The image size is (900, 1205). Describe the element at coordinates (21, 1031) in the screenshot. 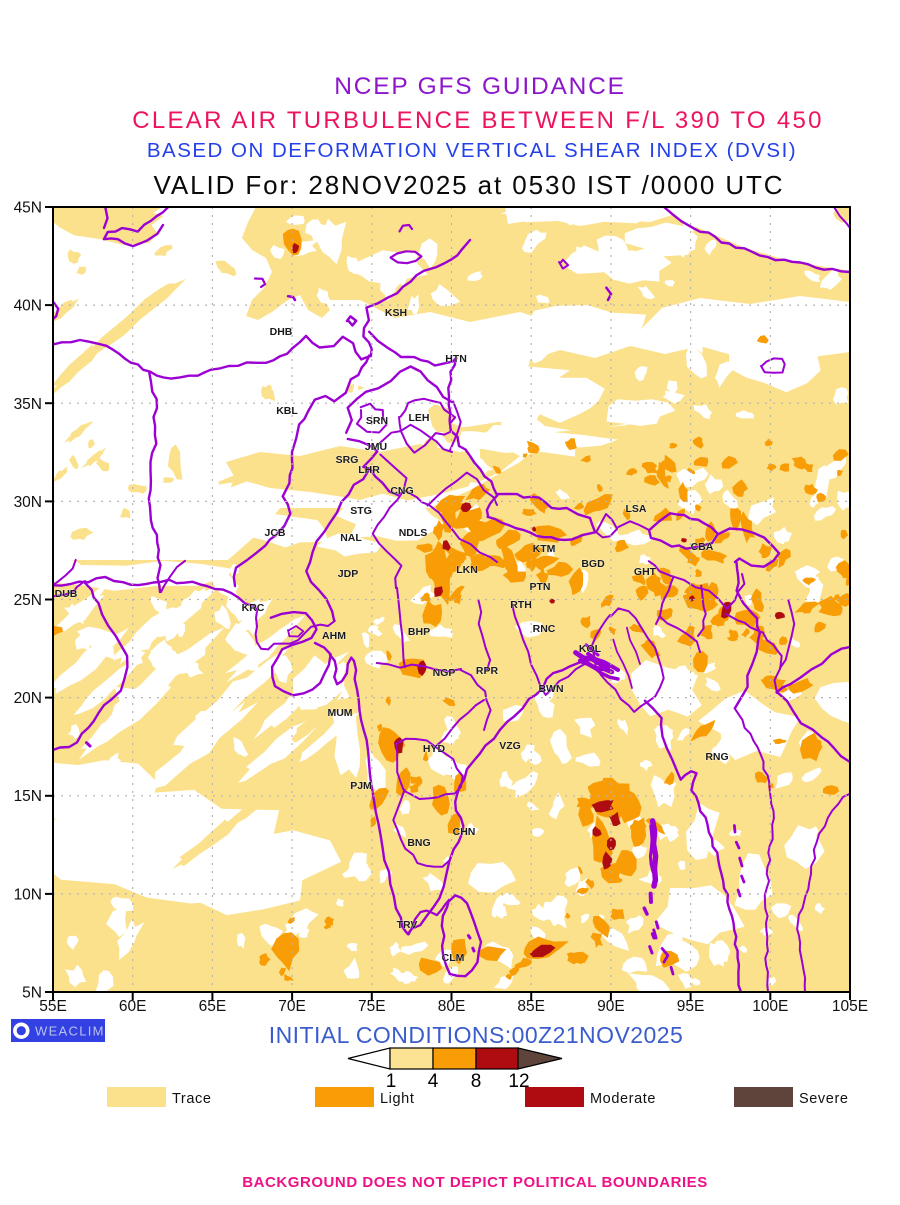

I see `svg-text: C` at that location.